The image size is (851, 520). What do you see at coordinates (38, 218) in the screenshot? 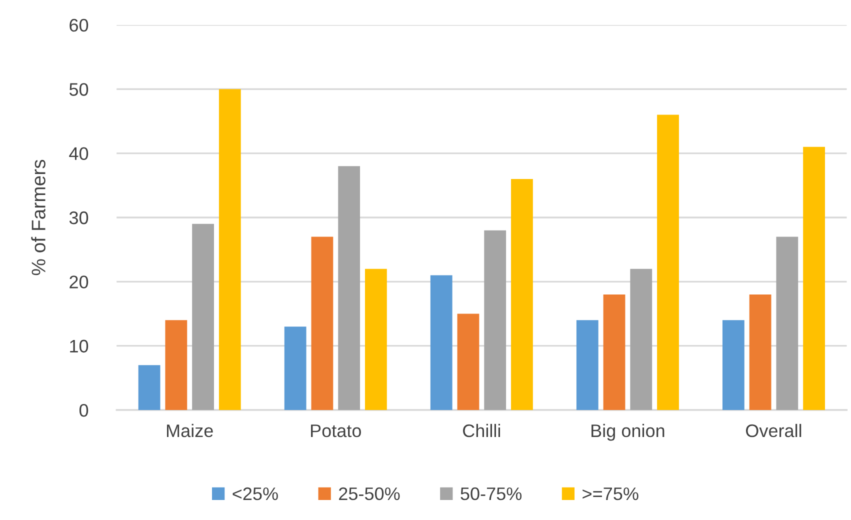
I see `y-axis-title: % of Farmers` at bounding box center [38, 218].